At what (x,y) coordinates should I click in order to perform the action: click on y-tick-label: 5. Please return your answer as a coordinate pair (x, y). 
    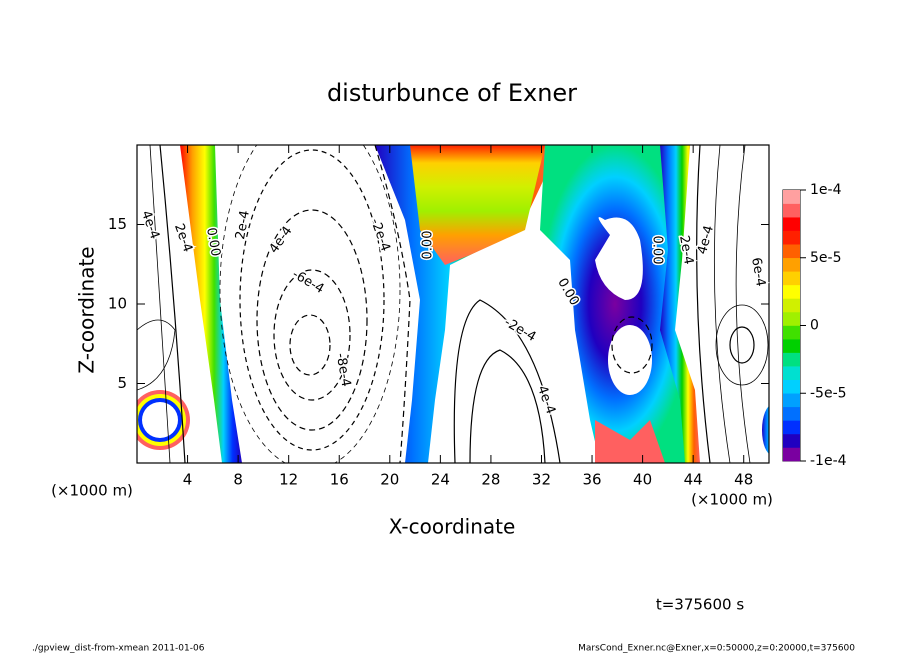
    Looking at the image, I should click on (122, 383).